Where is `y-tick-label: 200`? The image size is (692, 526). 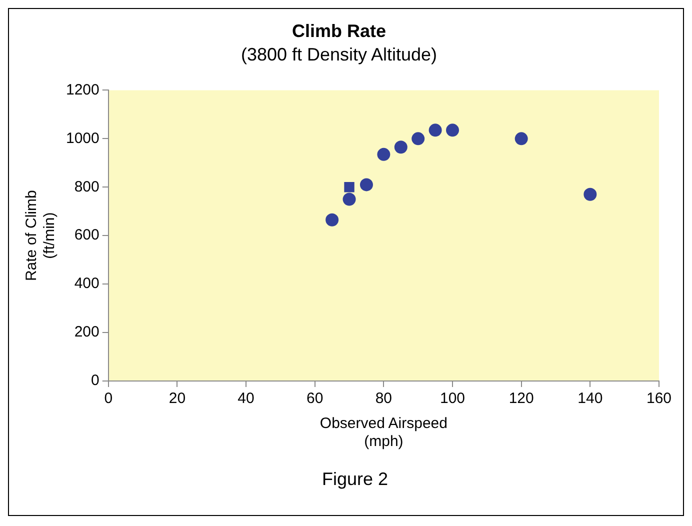 y-tick-label: 200 is located at coordinates (87, 332).